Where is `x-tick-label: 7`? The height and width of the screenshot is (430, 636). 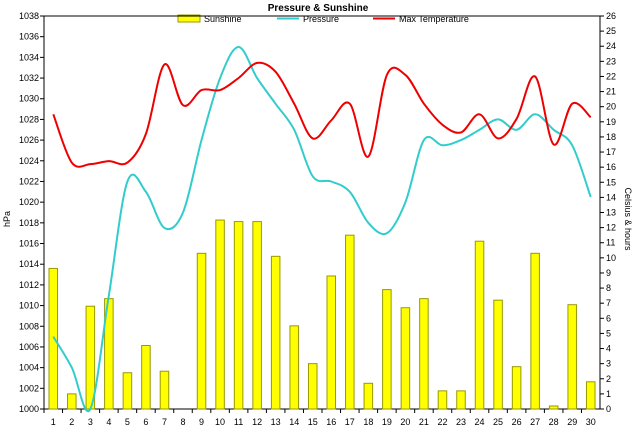
x-tick-label: 7 is located at coordinates (164, 422).